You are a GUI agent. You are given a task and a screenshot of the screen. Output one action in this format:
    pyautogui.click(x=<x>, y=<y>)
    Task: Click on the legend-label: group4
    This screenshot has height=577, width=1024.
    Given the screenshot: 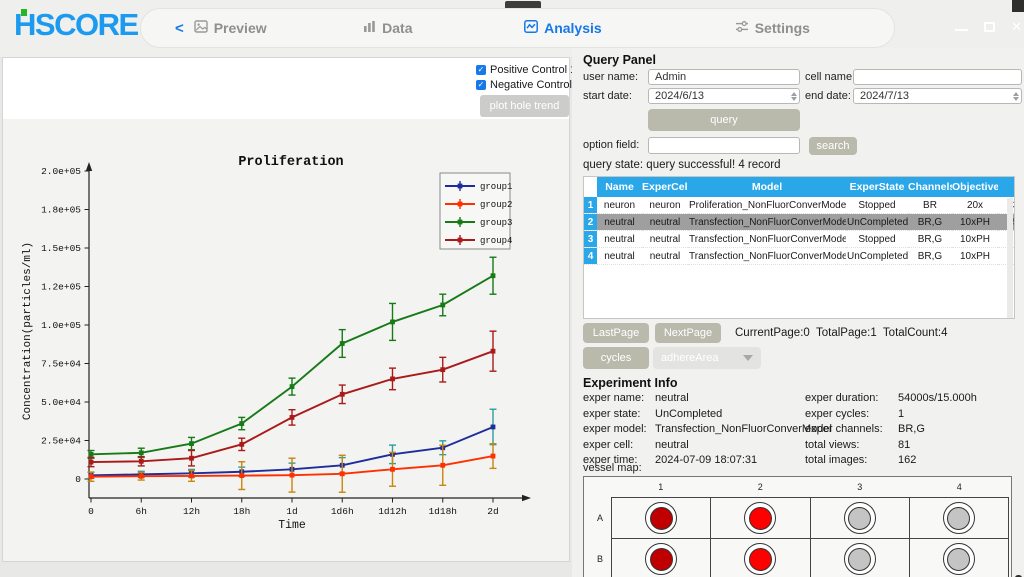 What is the action you would take?
    pyautogui.click(x=496, y=241)
    